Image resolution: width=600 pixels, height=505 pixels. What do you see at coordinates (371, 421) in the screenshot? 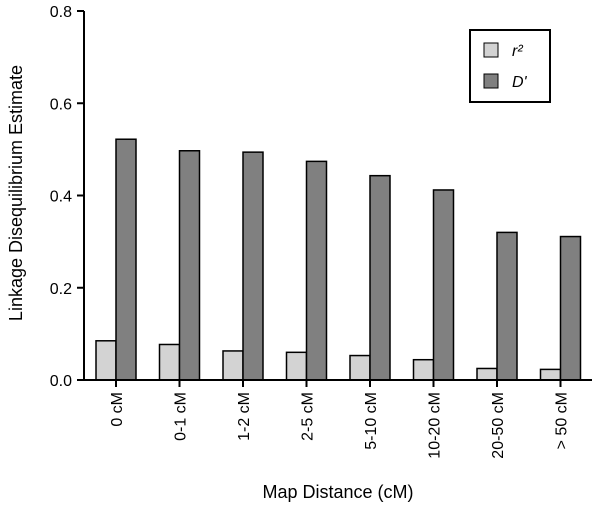
I see `x-tick-label: 5-10 cM` at bounding box center [371, 421].